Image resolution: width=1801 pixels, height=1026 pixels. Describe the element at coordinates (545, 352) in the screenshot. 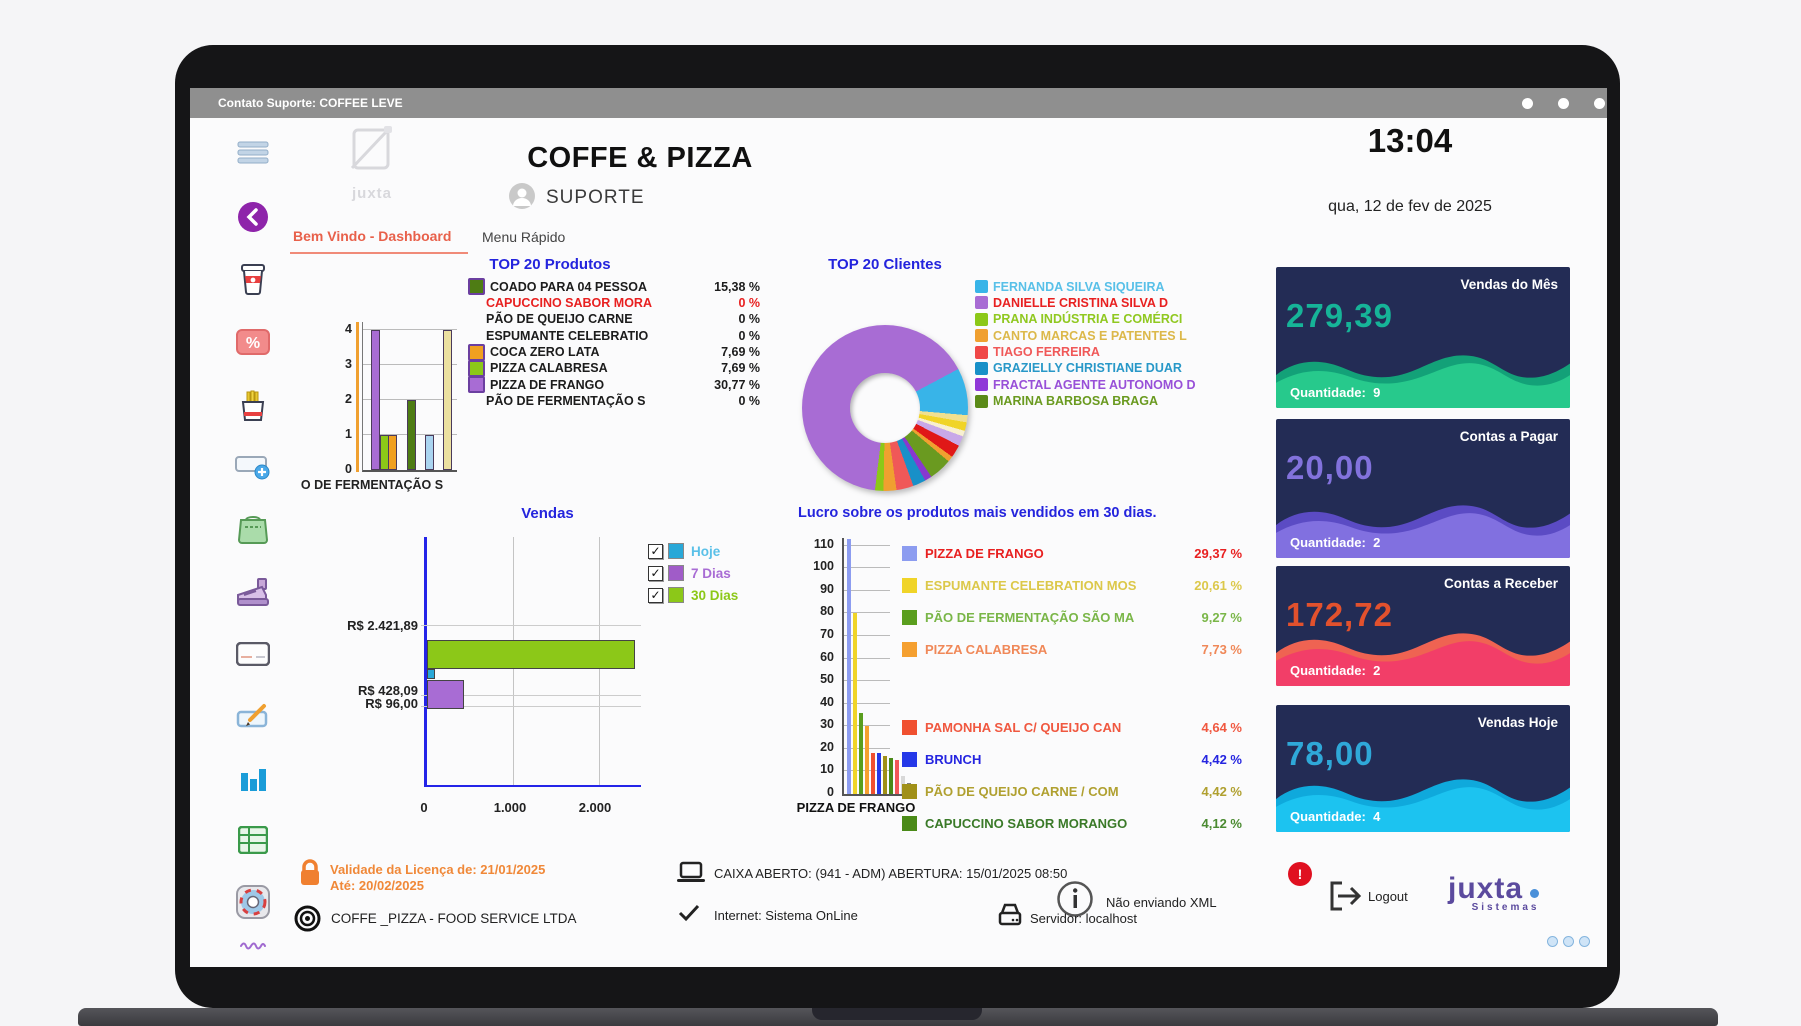

I see `legend-label: COCA ZERO LATA` at that location.